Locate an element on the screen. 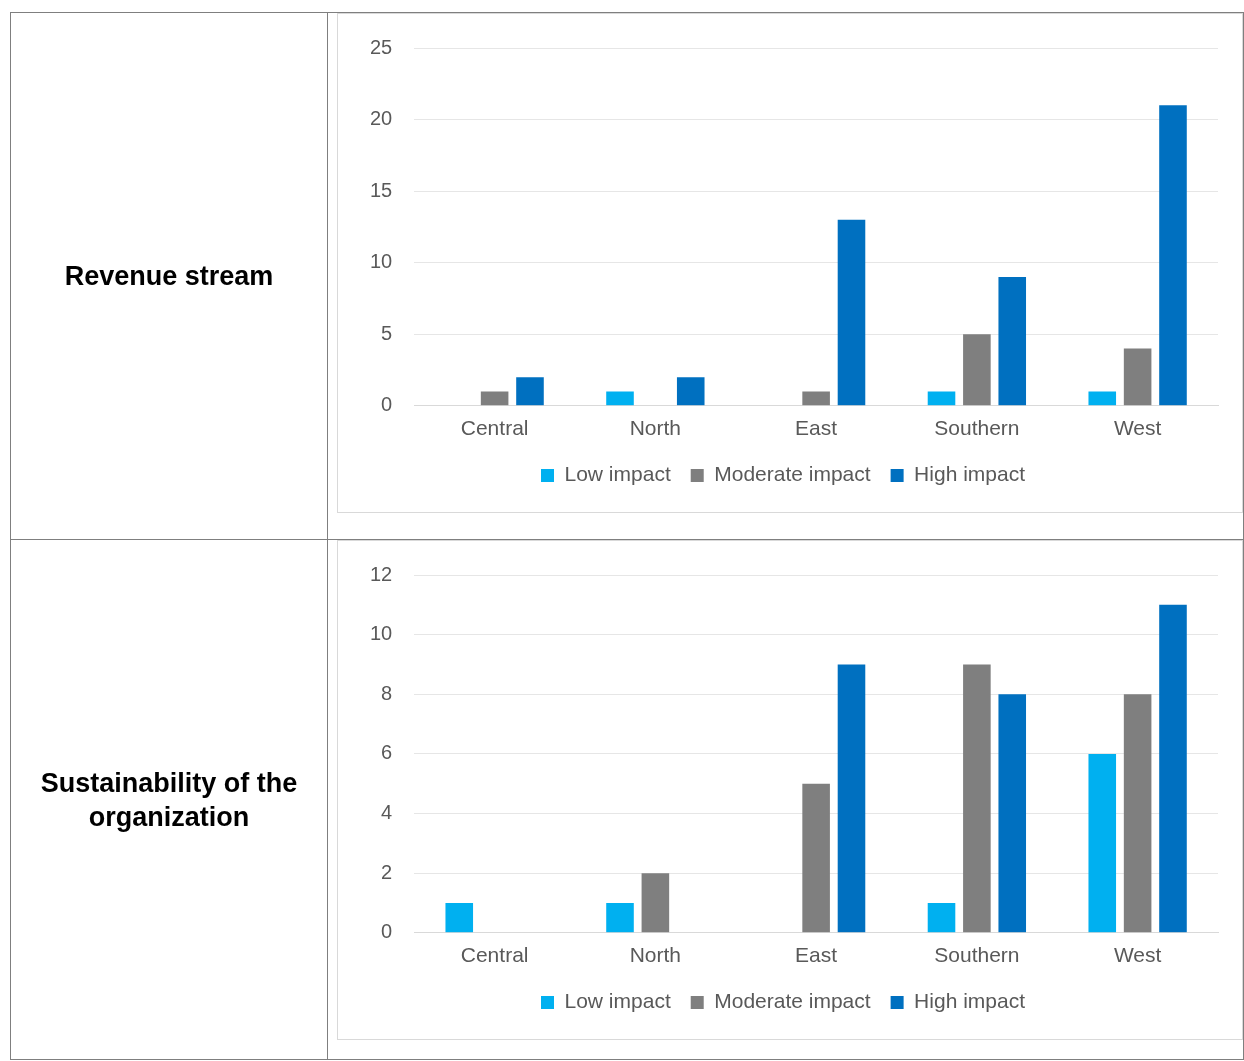  text: Sustainability of the organization is located at coordinates (169, 799).